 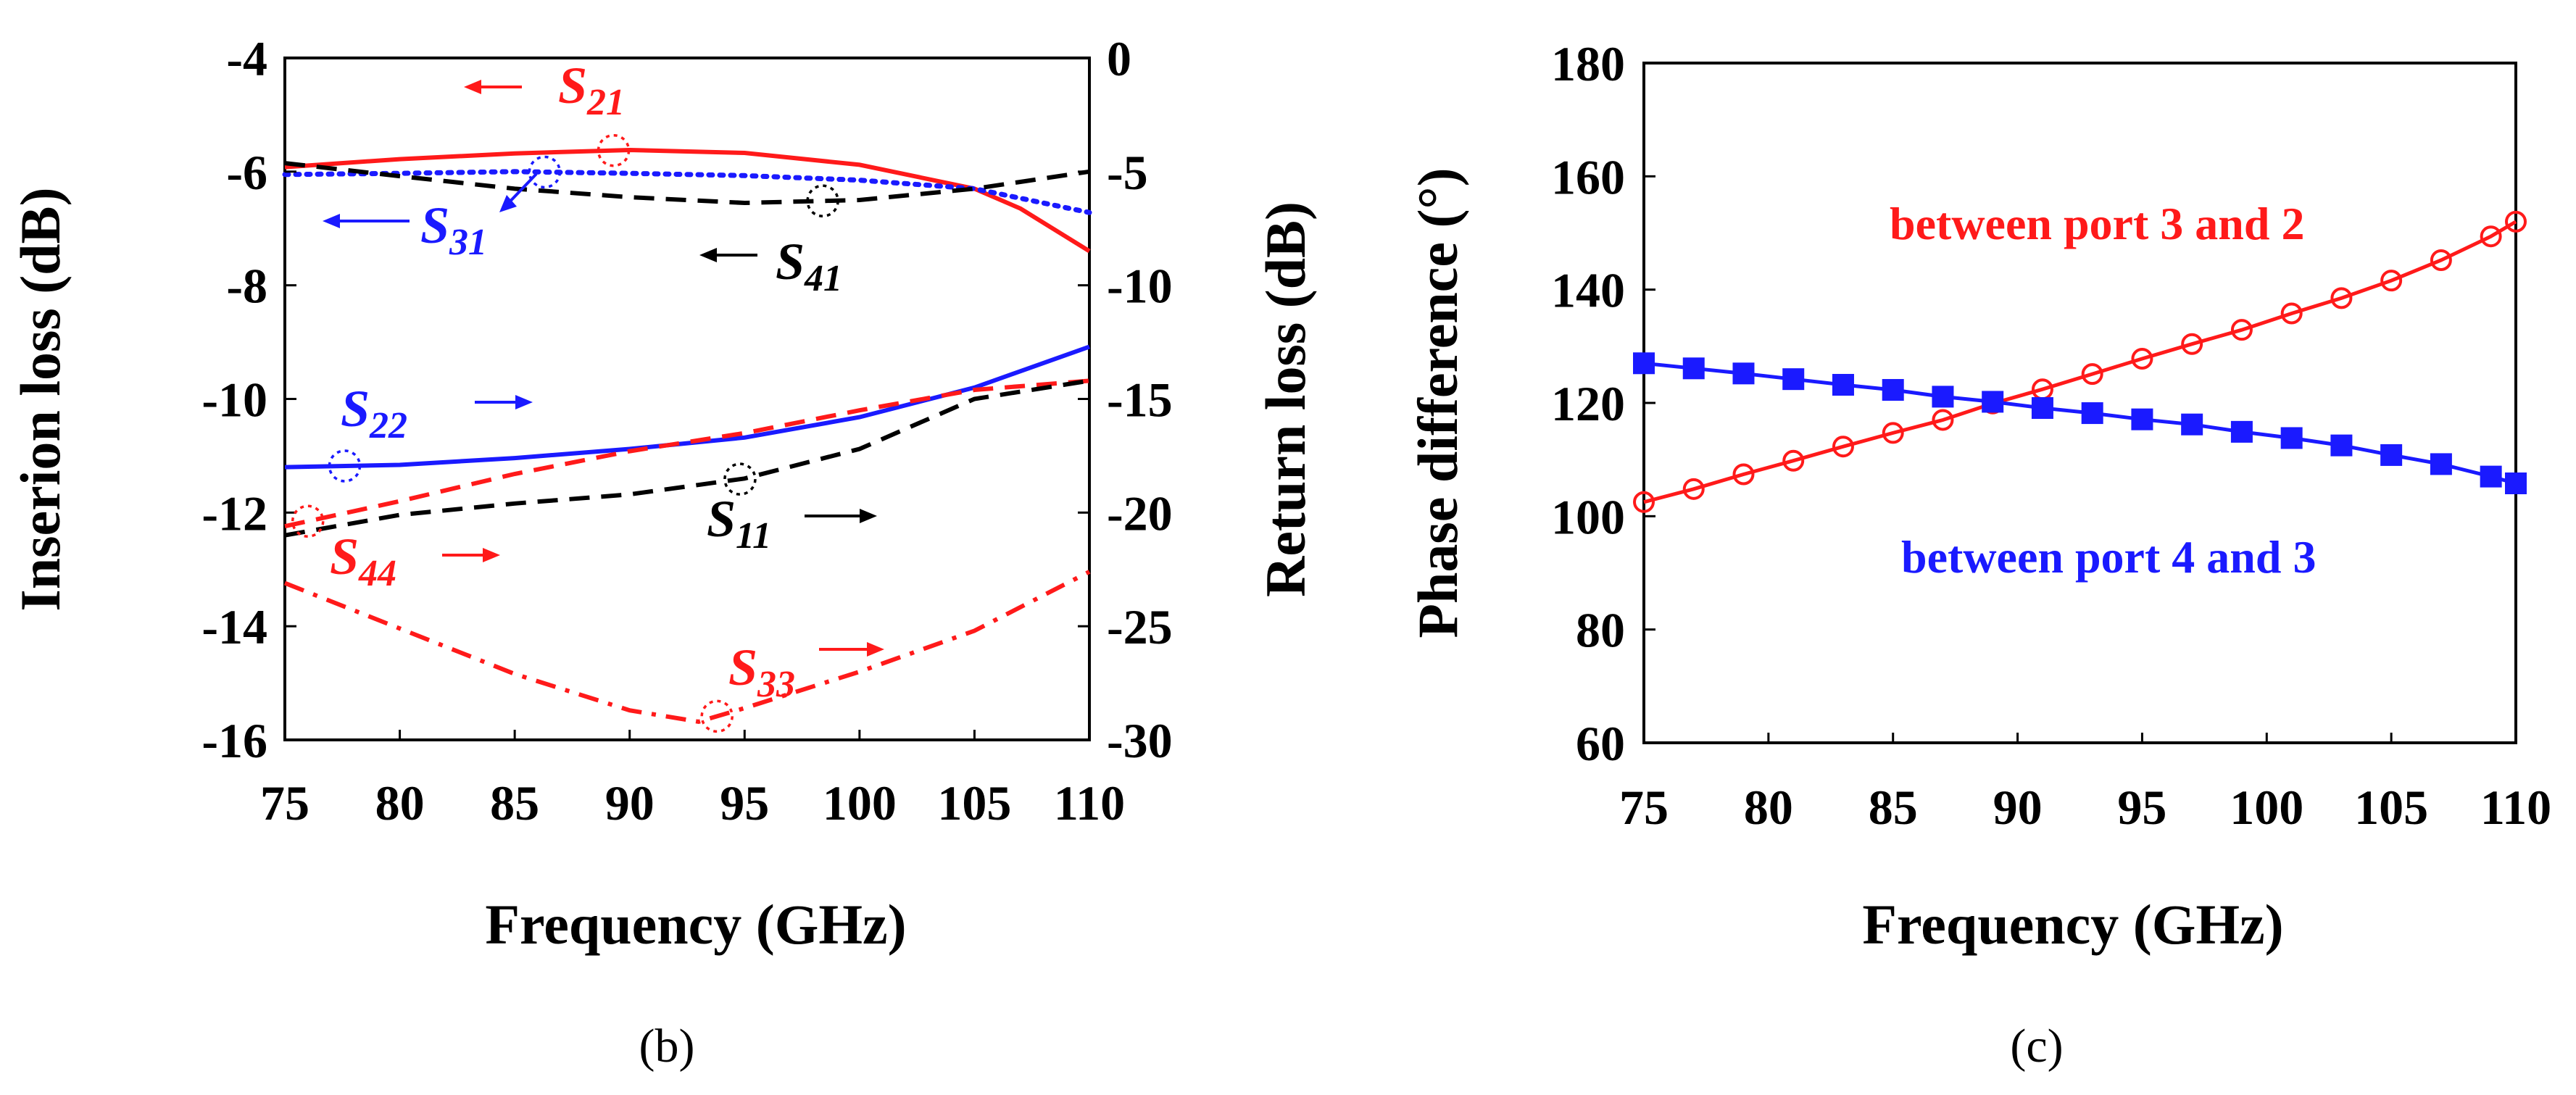 What do you see at coordinates (1600, 631) in the screenshot?
I see `c-y-tick-label: 80` at bounding box center [1600, 631].